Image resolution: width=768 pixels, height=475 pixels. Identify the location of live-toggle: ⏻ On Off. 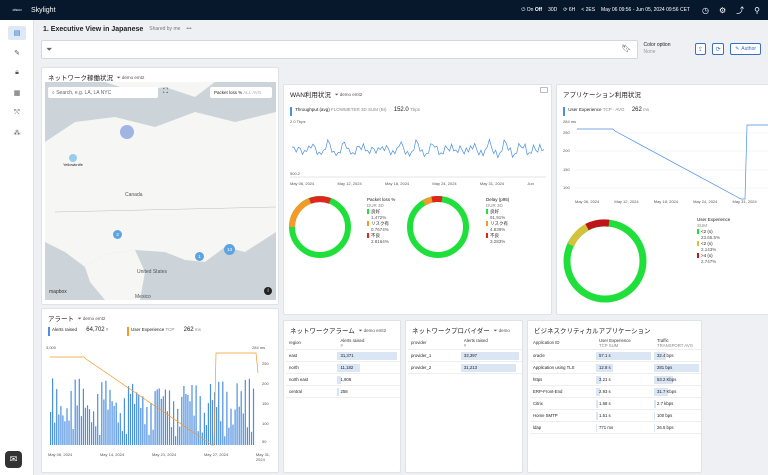
(532, 10).